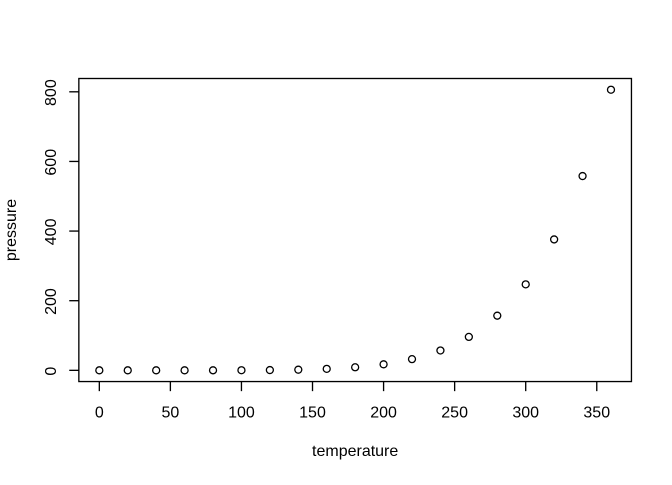  Describe the element at coordinates (51, 92) in the screenshot. I see `svg-text: 800` at that location.